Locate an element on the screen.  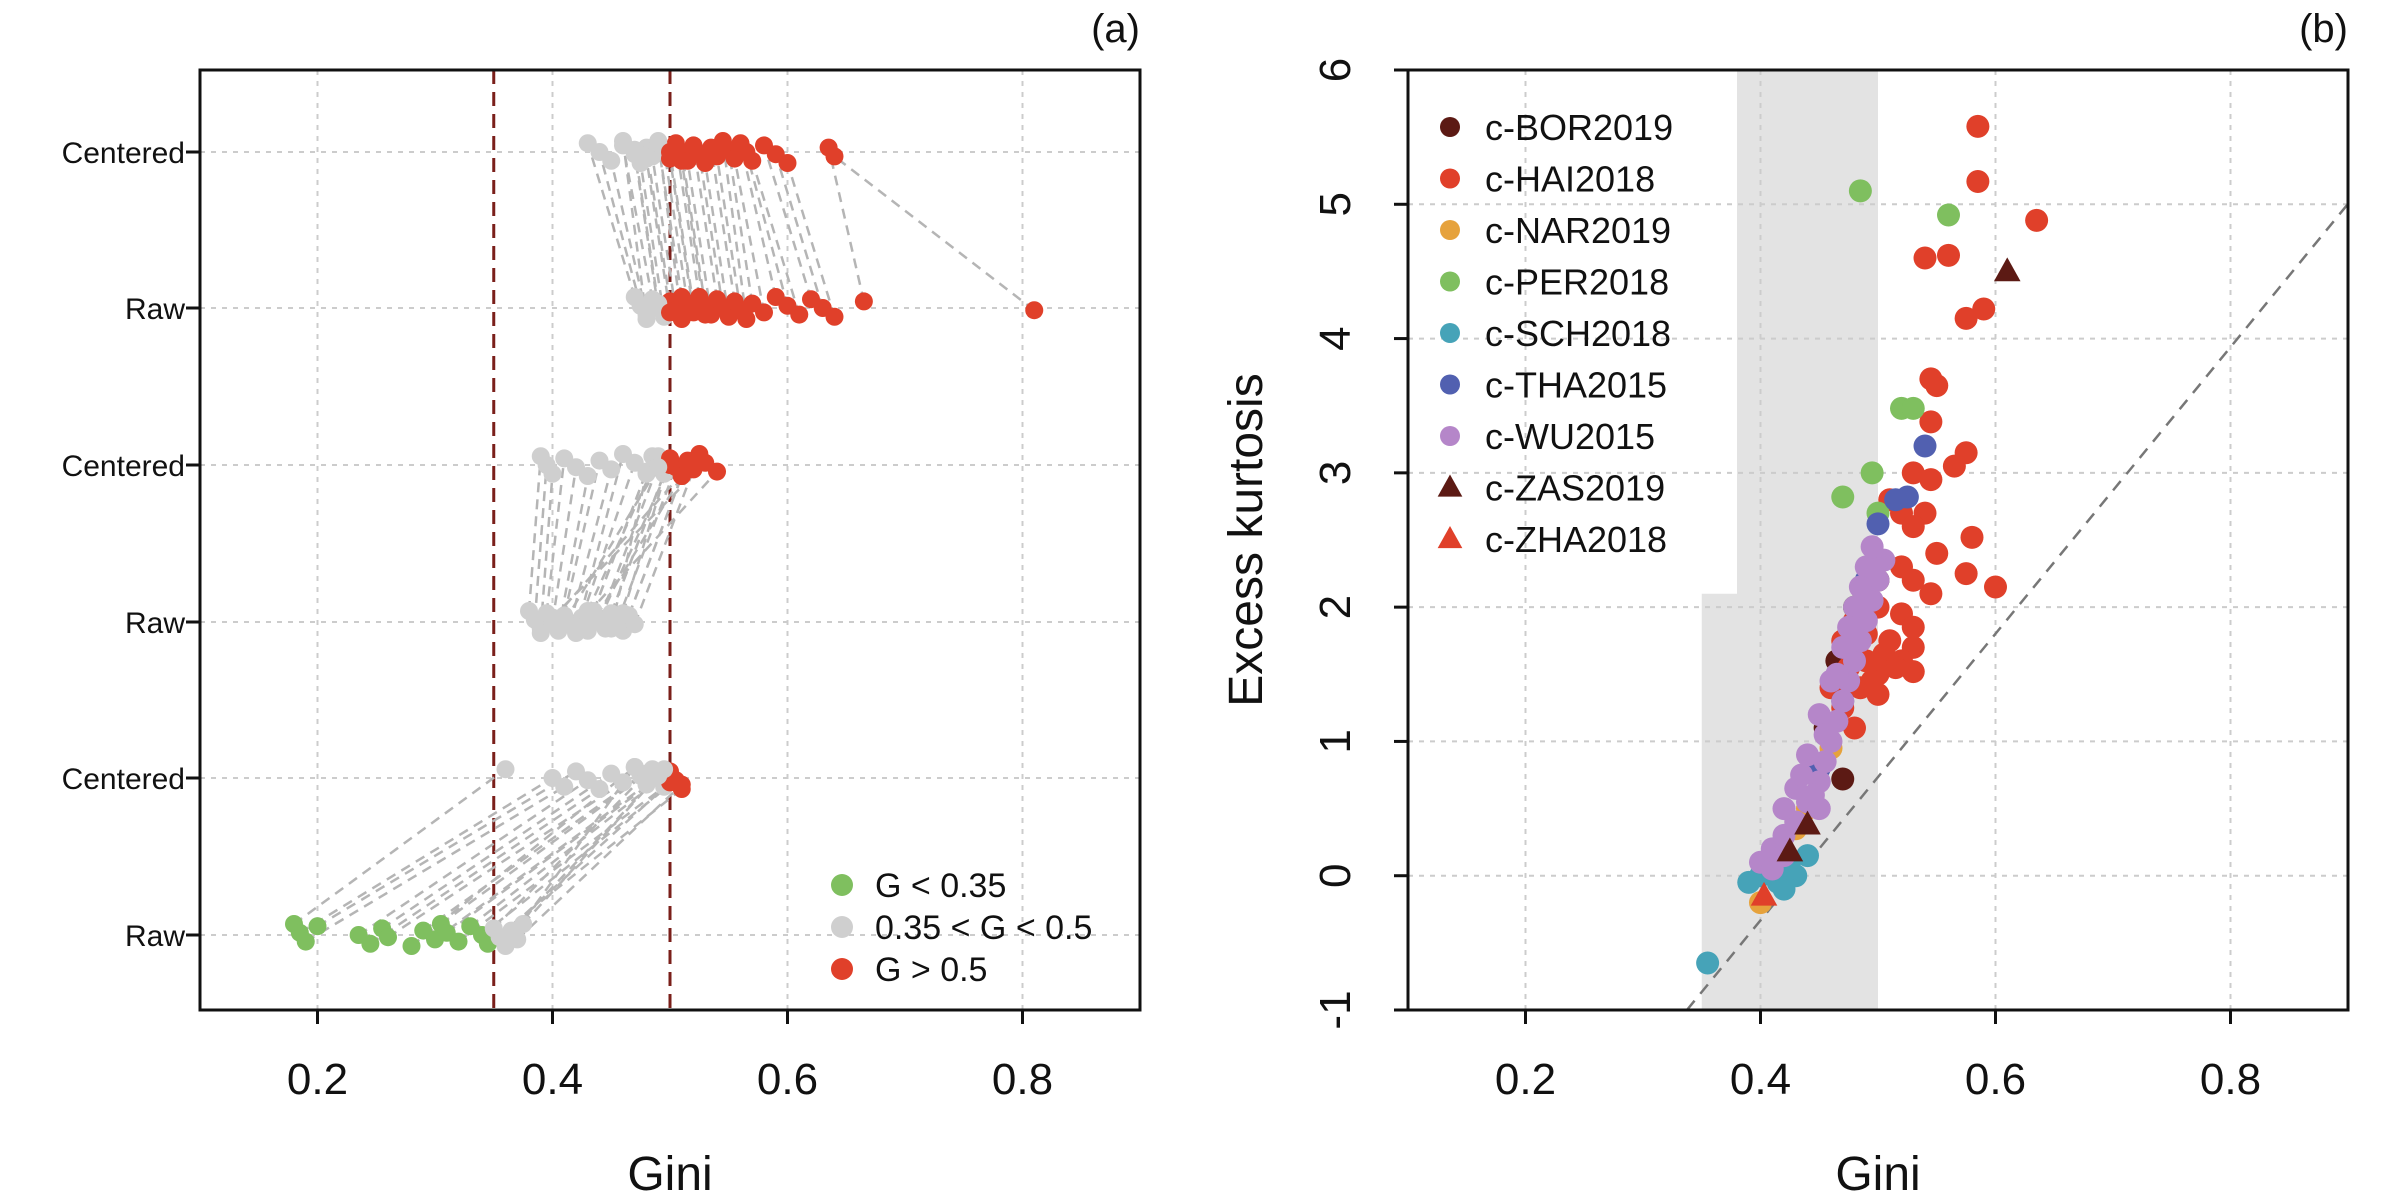
legend-label: G < 0.35 is located at coordinates (940, 886).